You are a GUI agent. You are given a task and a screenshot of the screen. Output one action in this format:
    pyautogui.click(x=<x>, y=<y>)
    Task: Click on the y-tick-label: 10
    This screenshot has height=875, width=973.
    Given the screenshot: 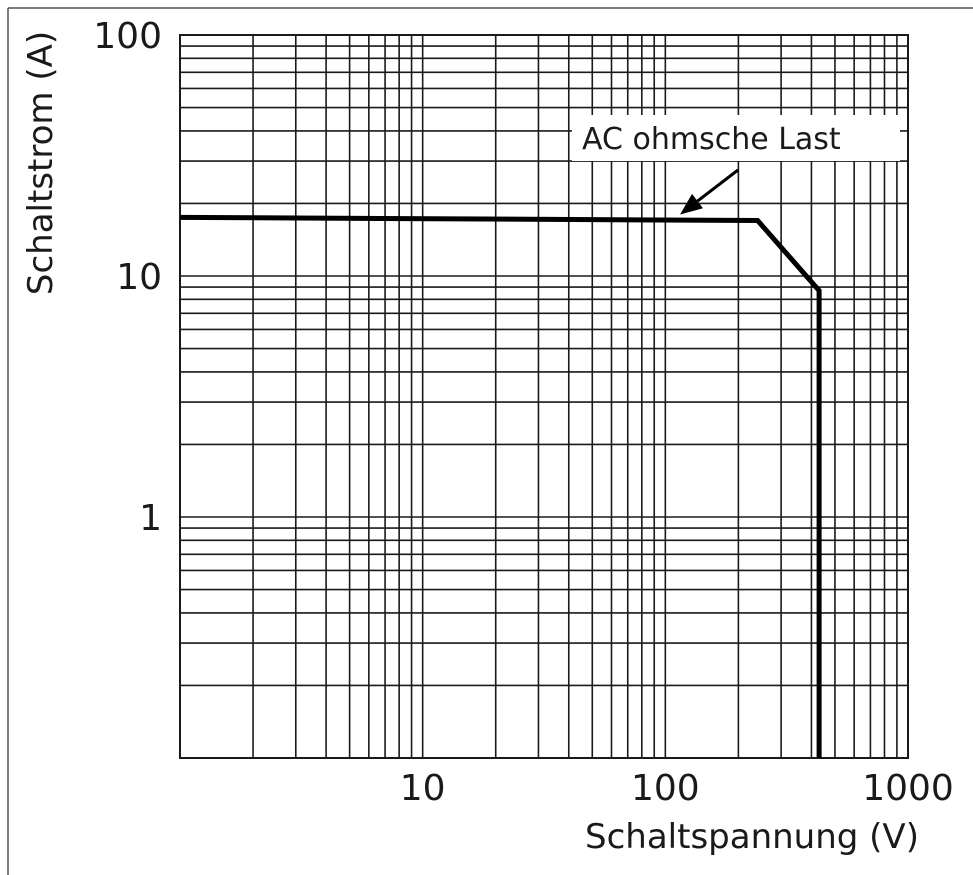 What is the action you would take?
    pyautogui.click(x=139, y=277)
    